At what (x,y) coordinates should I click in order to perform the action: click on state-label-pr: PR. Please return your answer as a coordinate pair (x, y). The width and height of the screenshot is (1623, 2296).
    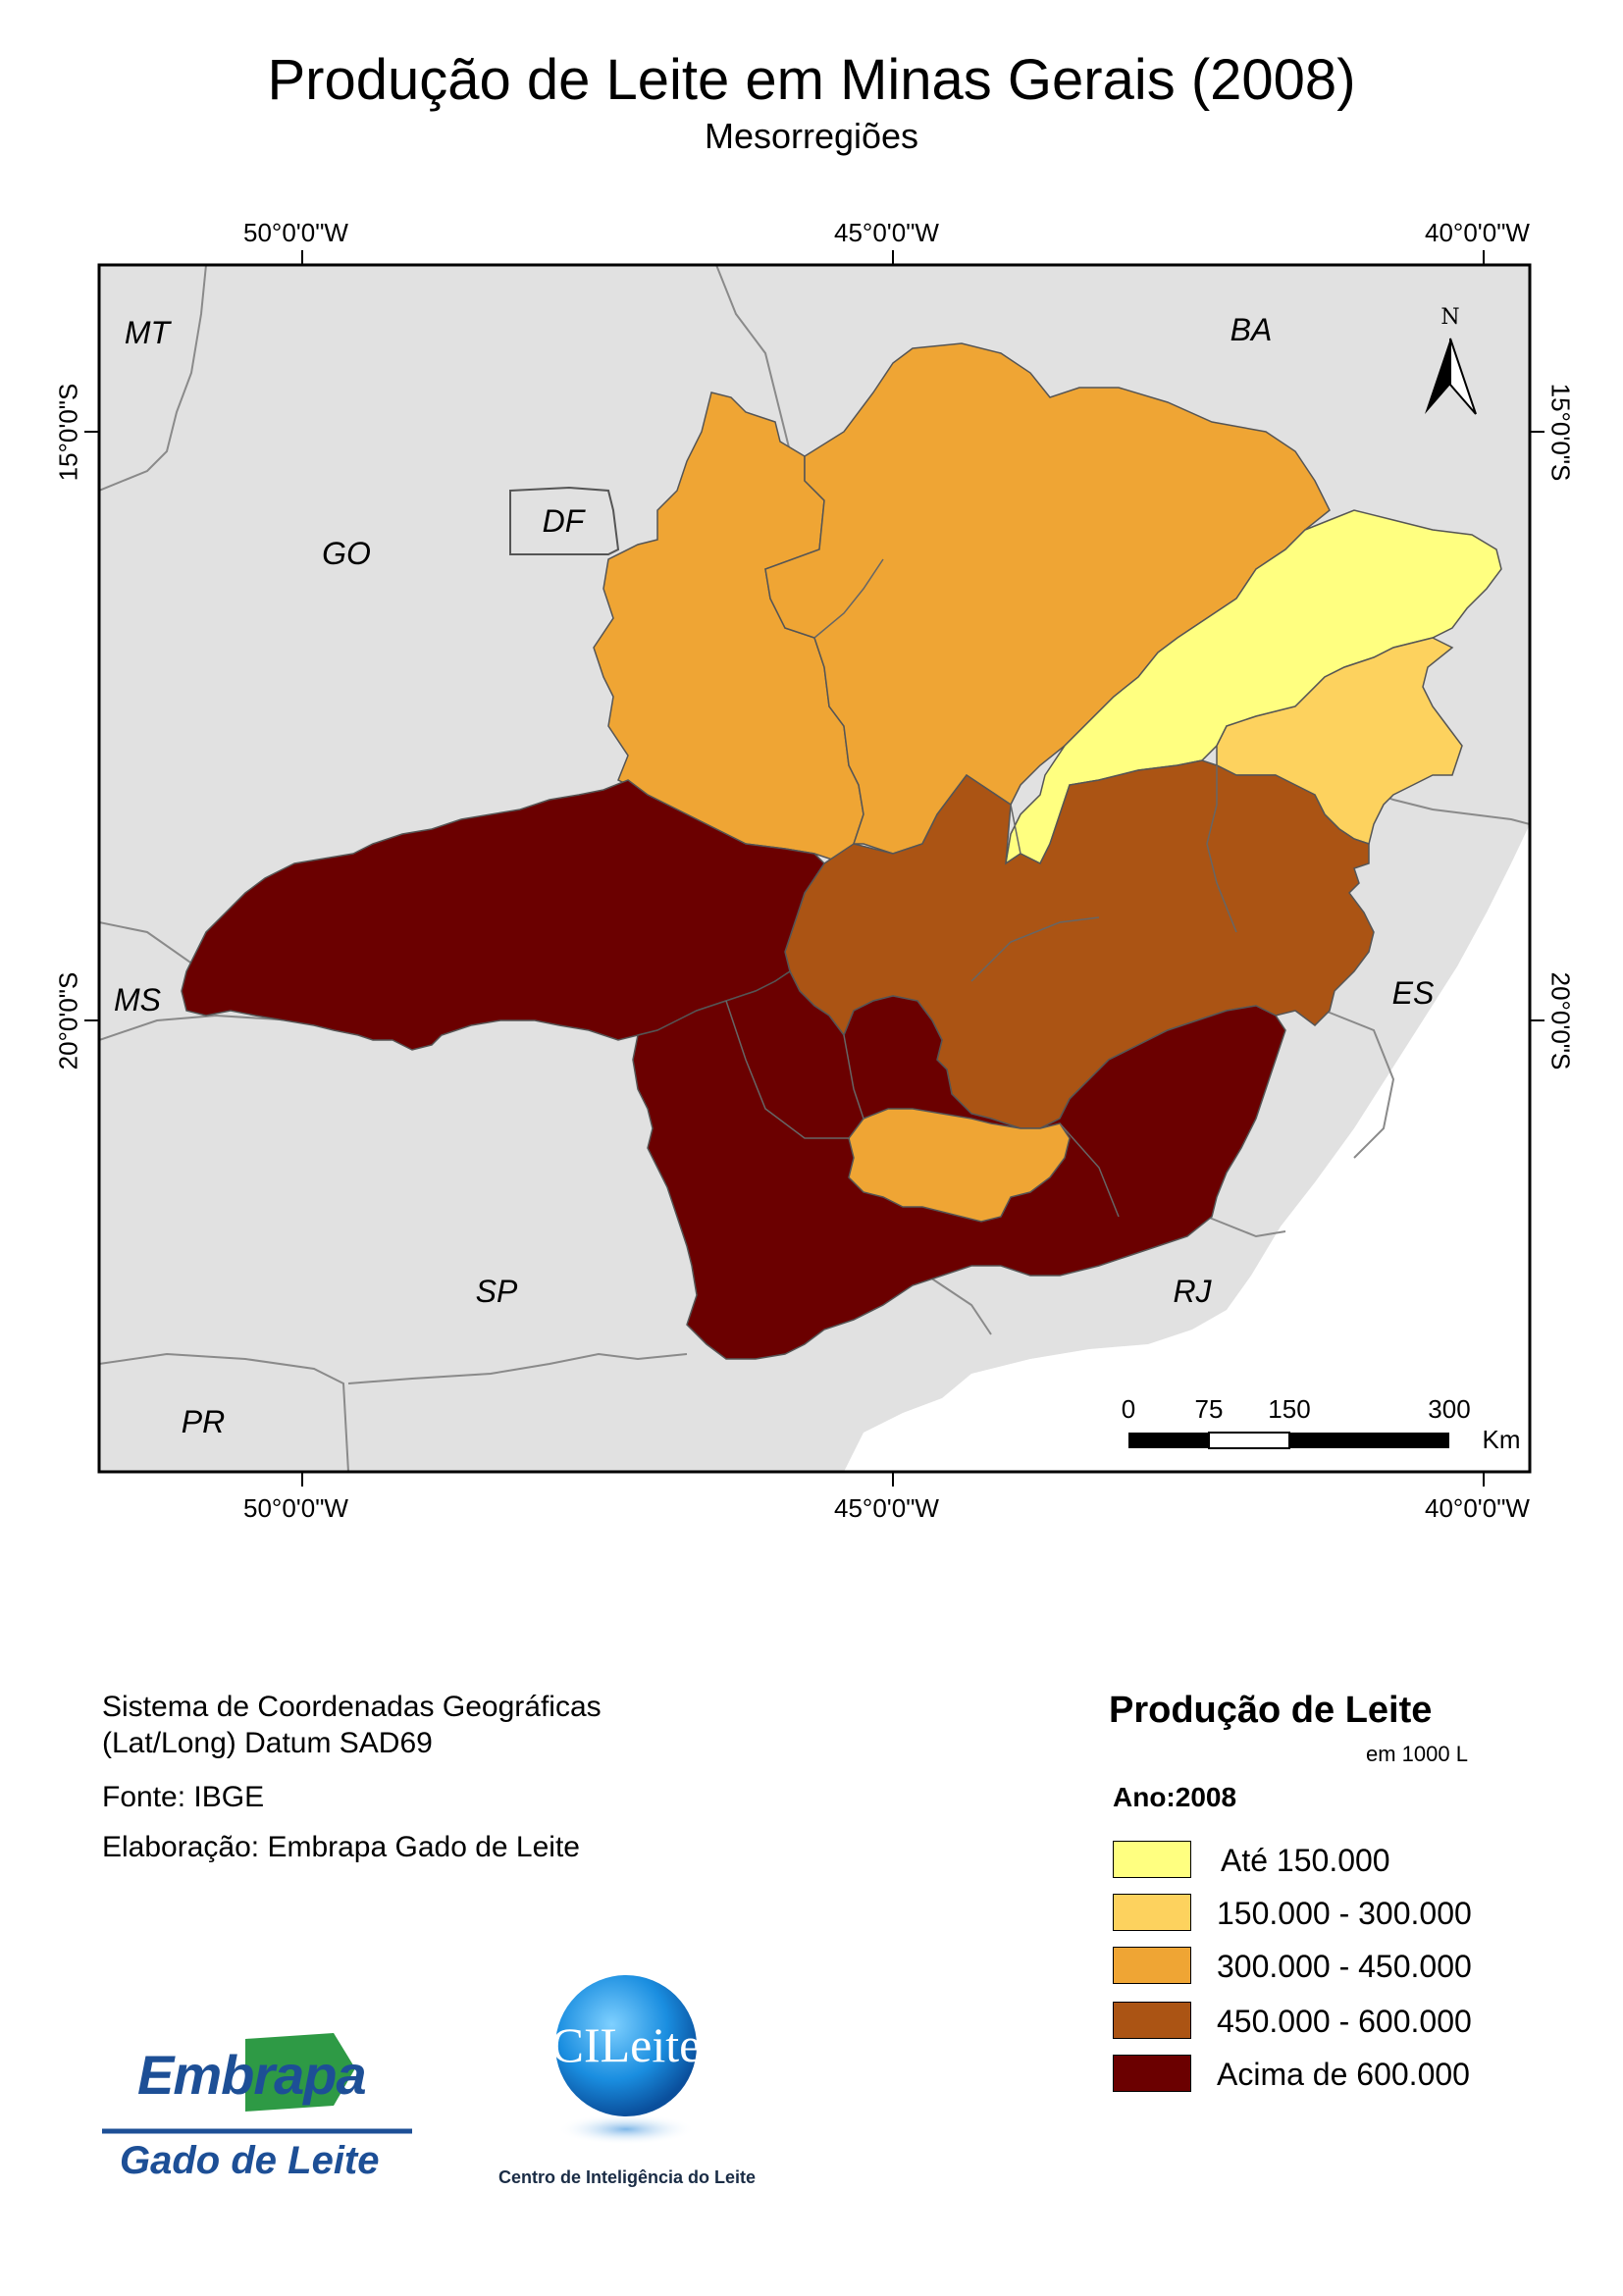
    Looking at the image, I should click on (203, 1421).